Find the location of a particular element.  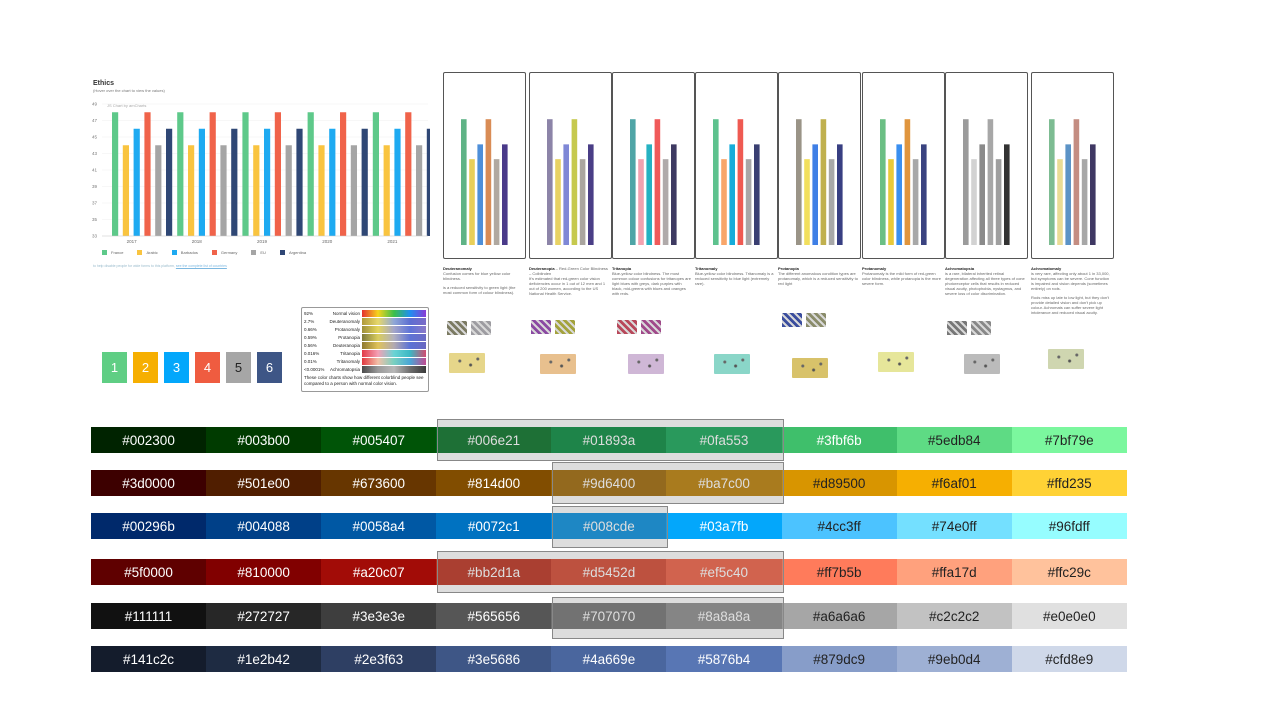

palette-swatch: #004088 is located at coordinates (264, 526).